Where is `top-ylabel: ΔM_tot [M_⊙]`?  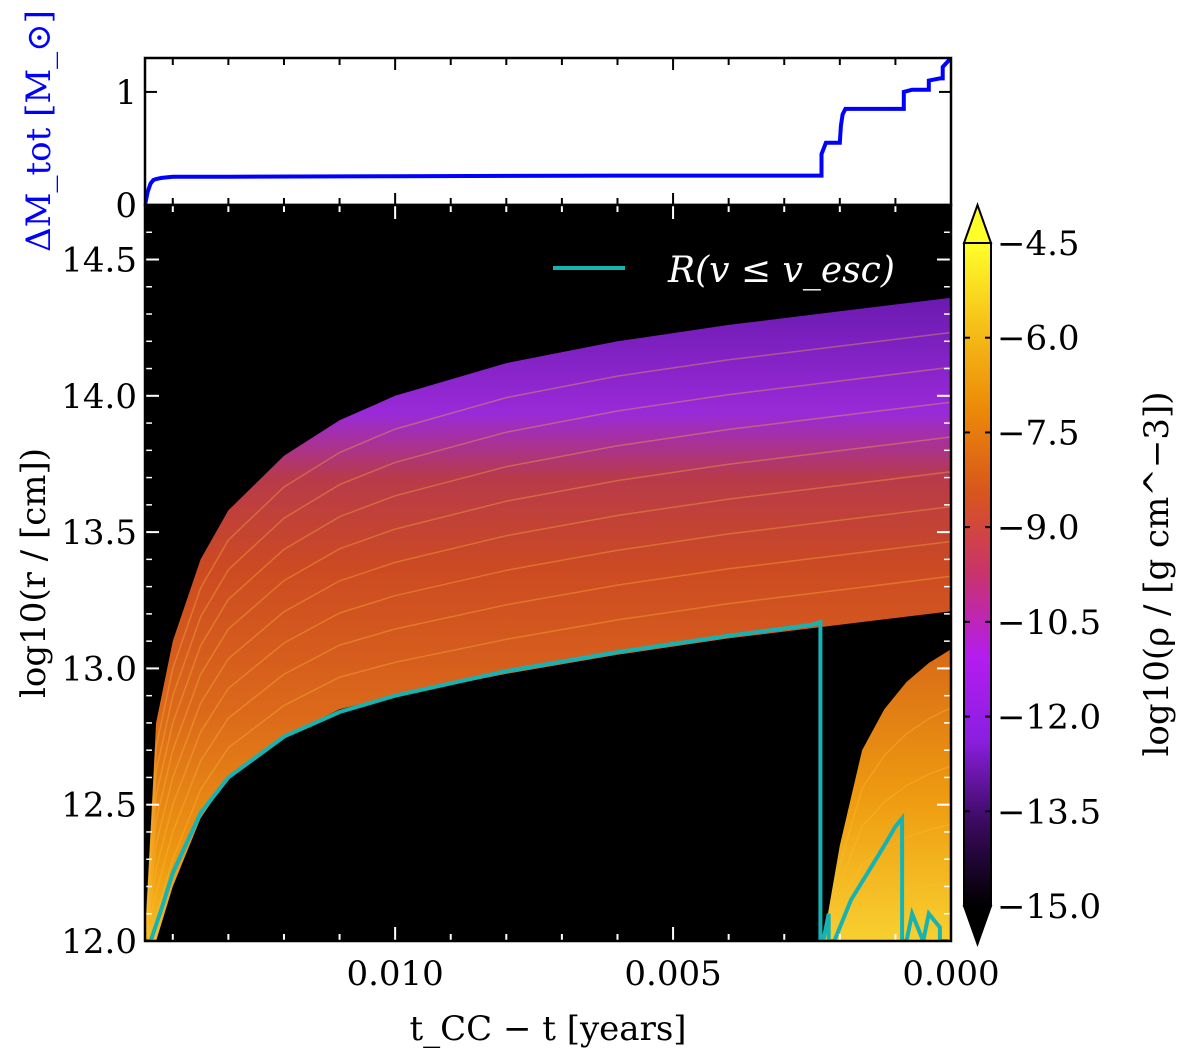 top-ylabel: ΔM_tot [M_⊙] is located at coordinates (39, 131).